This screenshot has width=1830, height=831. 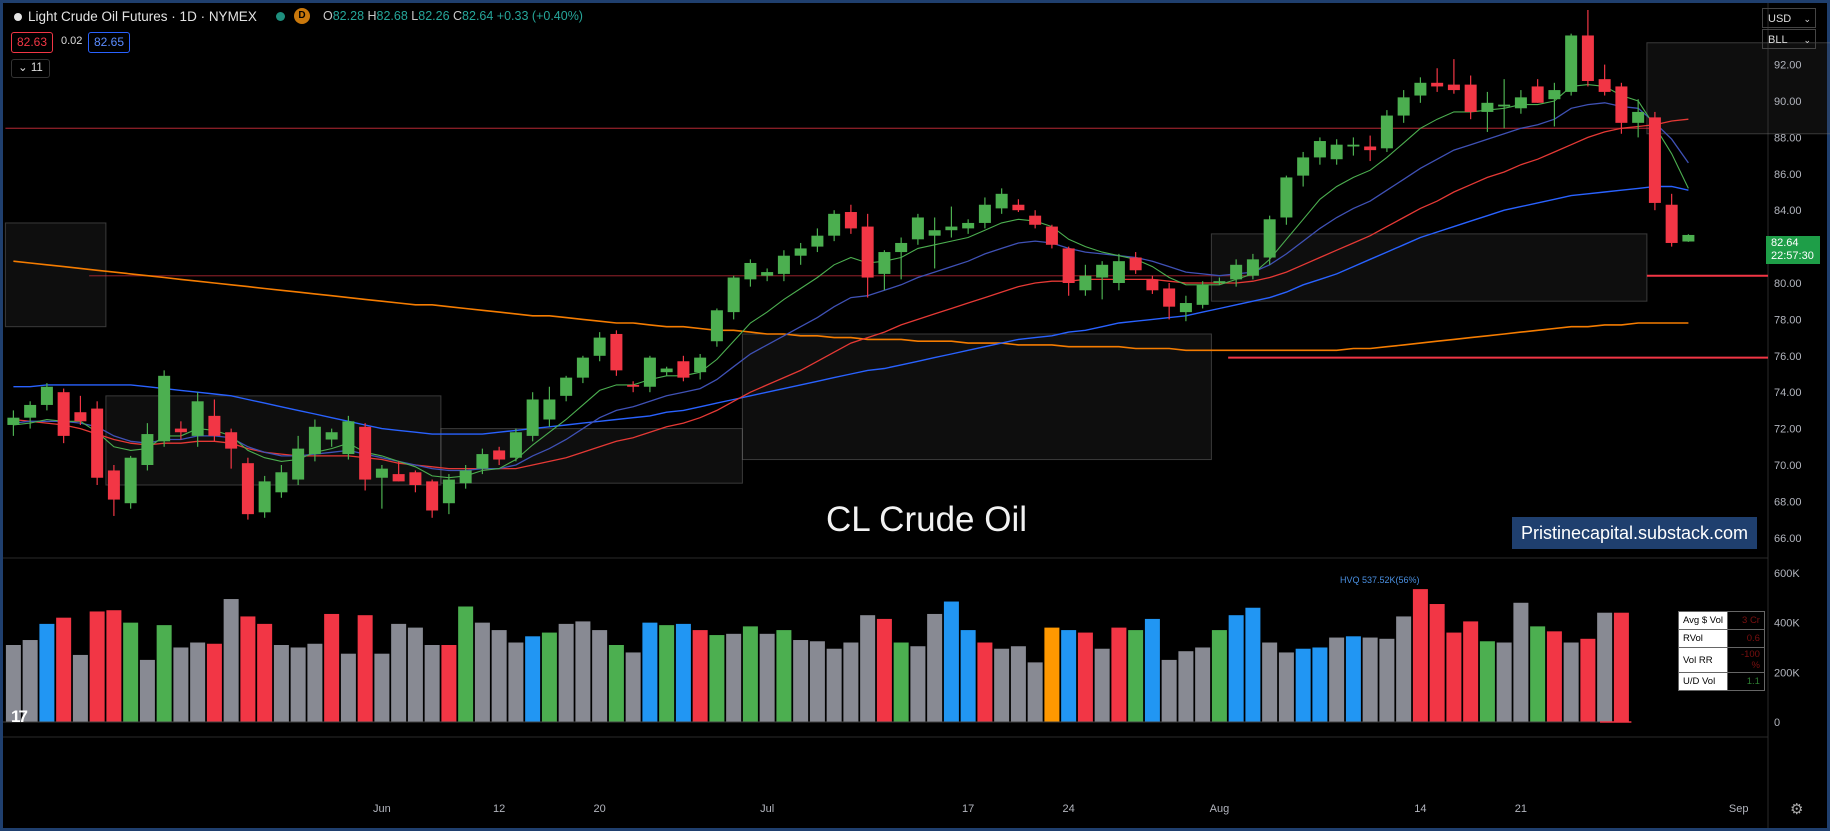 I want to click on buy-price-button: 82.65, so click(x=109, y=42).